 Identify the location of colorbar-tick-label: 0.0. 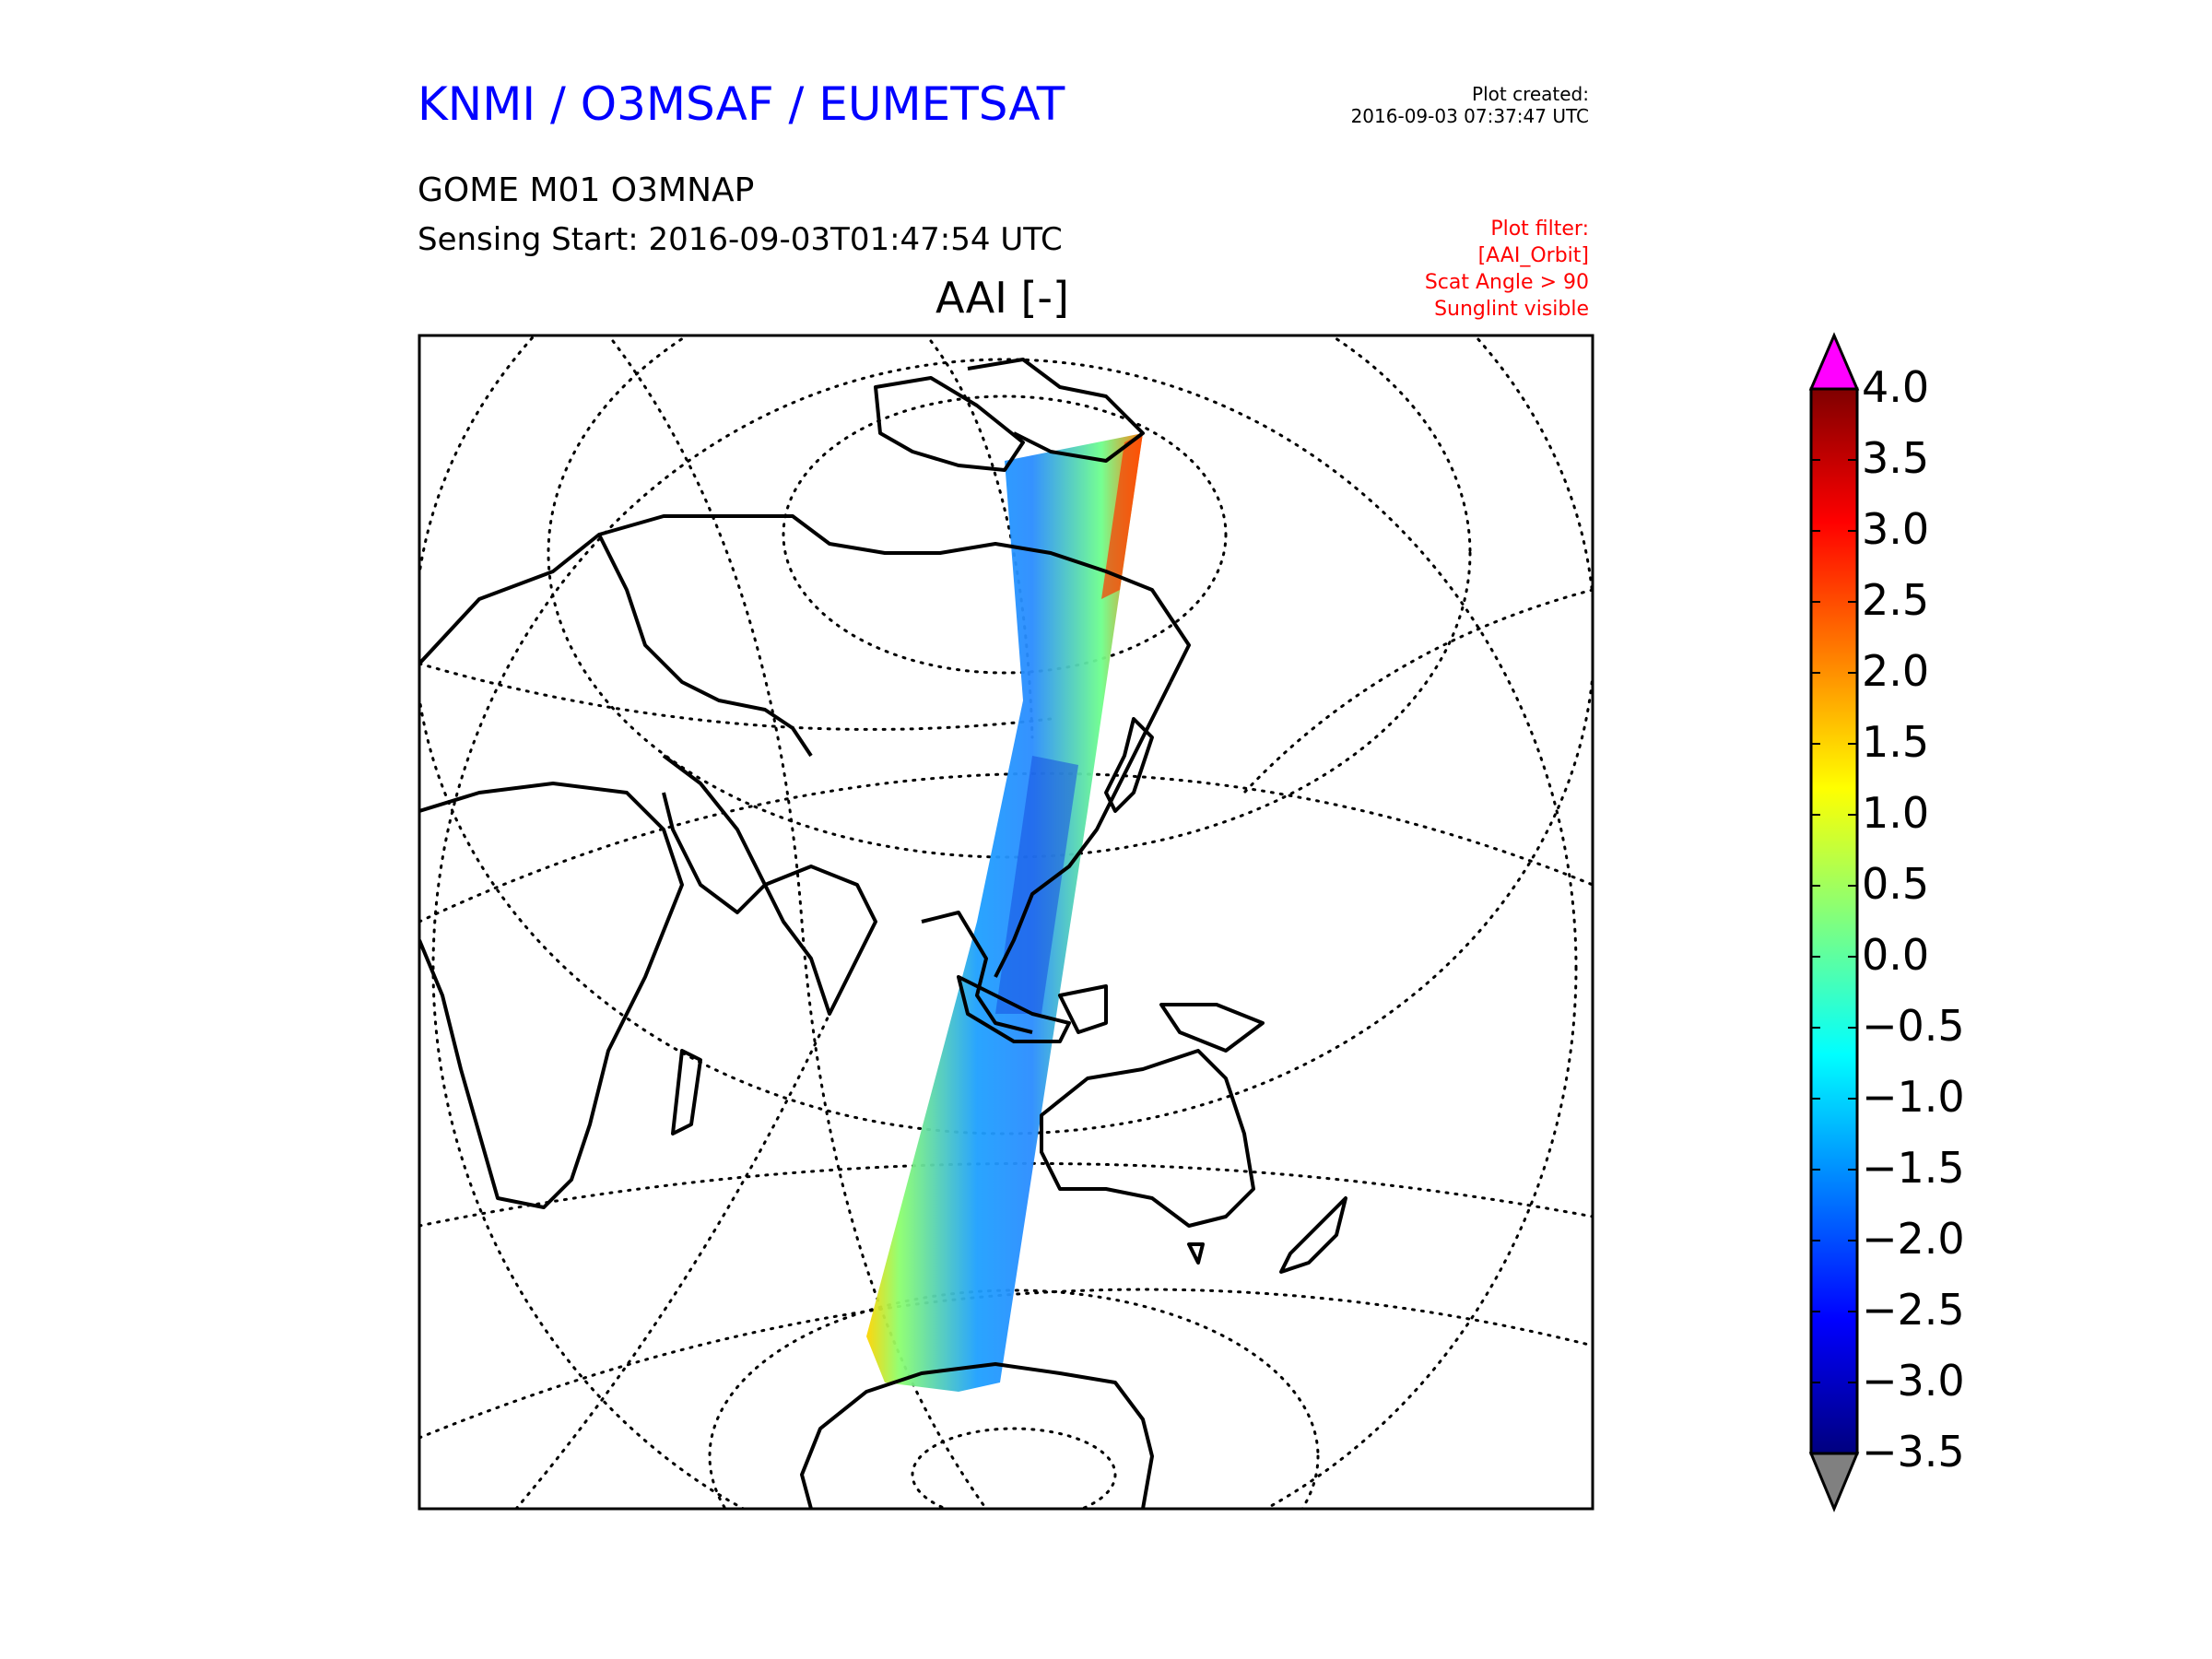
(1896, 955).